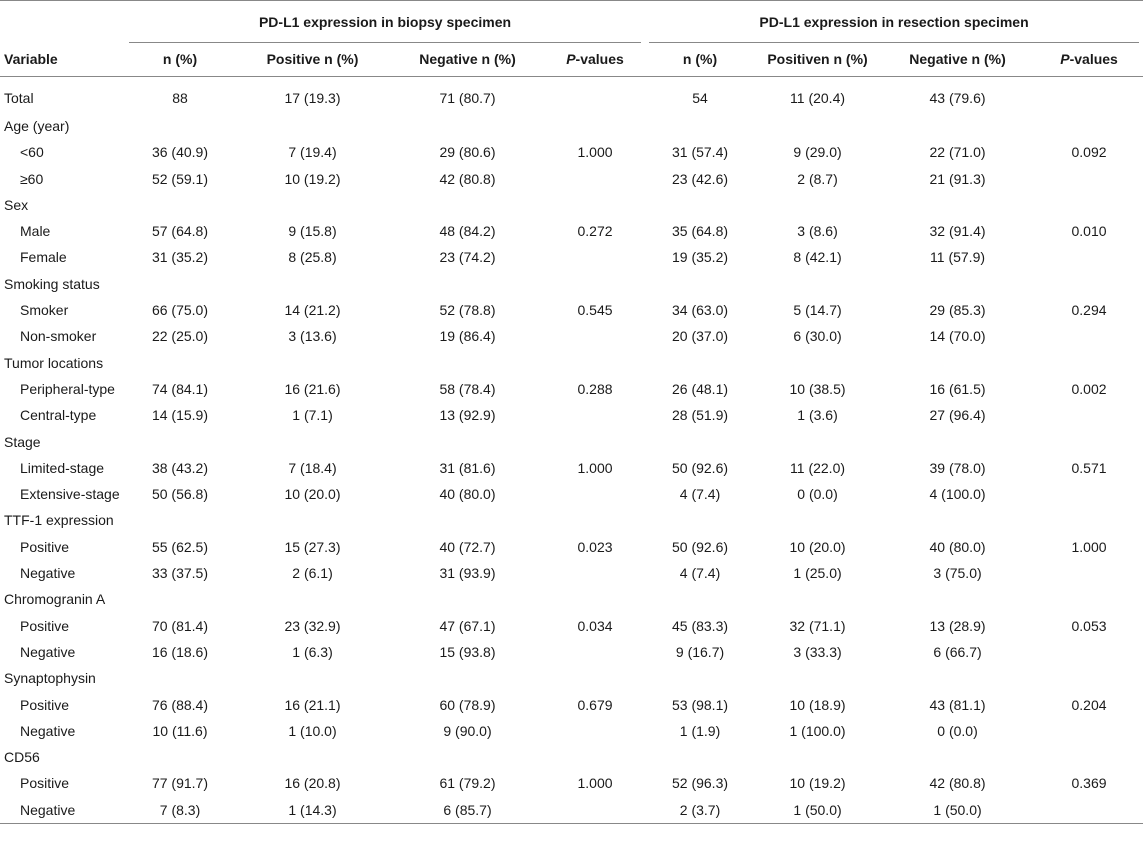  What do you see at coordinates (312, 98) in the screenshot?
I see `cell-b-pos: 17 (19.3)` at bounding box center [312, 98].